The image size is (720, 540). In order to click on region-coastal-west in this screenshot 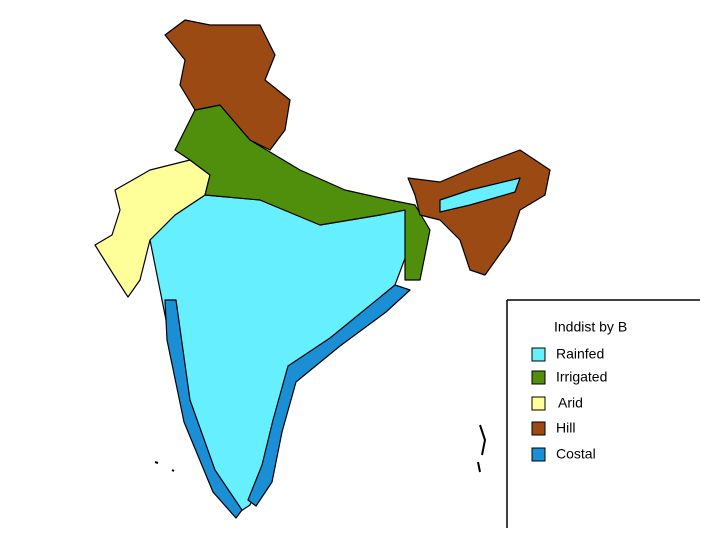, I will do `click(203, 409)`.